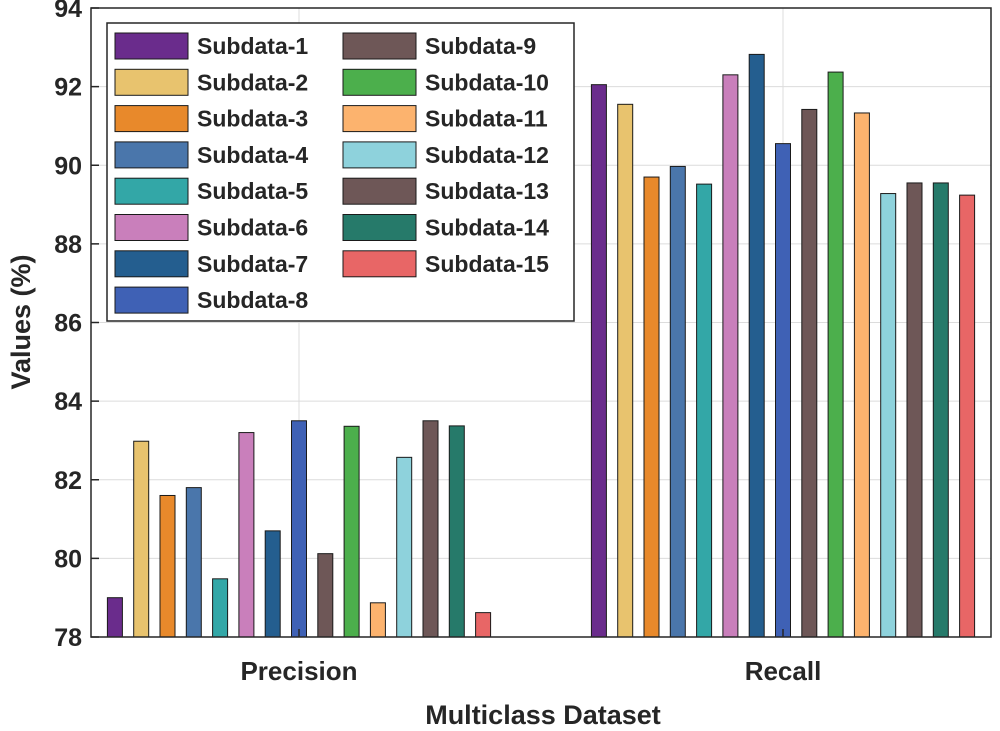 The image size is (1000, 731). I want to click on y-axis-ticks: 78 80 82 84 86 88 90 92 94, so click(76, 326).